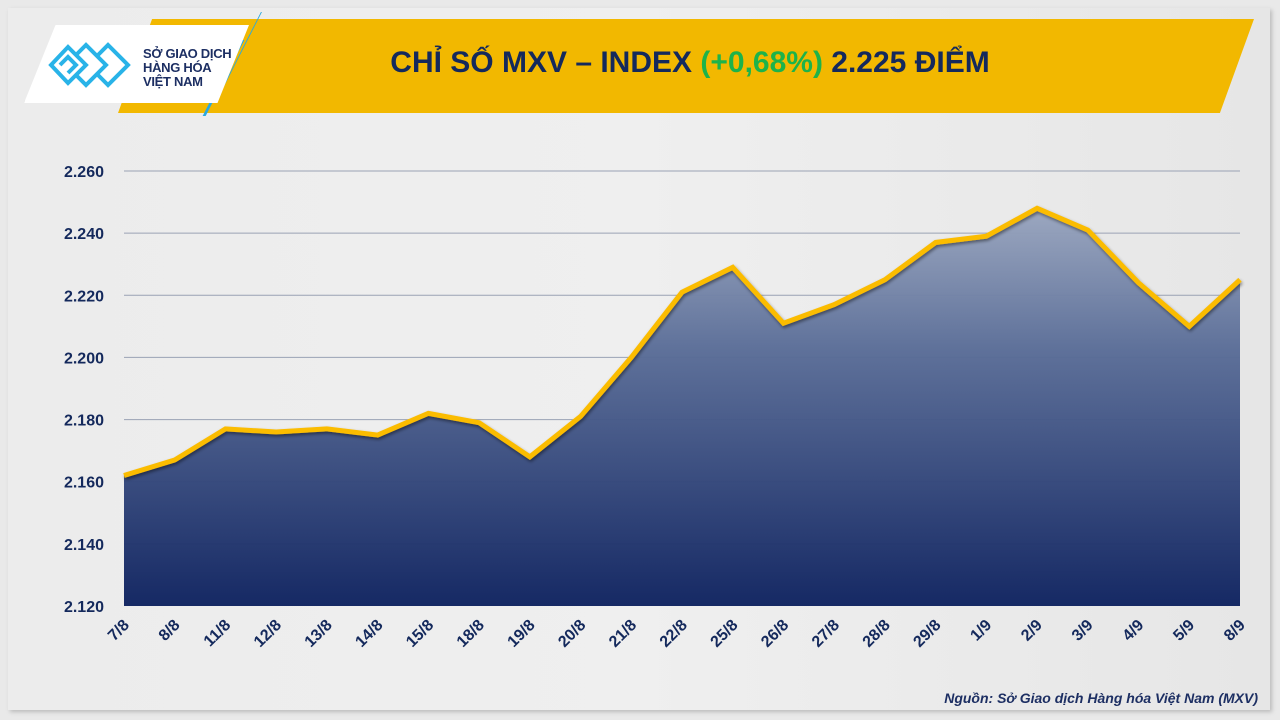  Describe the element at coordinates (319, 634) in the screenshot. I see `x-tick-label: 13/8` at that location.